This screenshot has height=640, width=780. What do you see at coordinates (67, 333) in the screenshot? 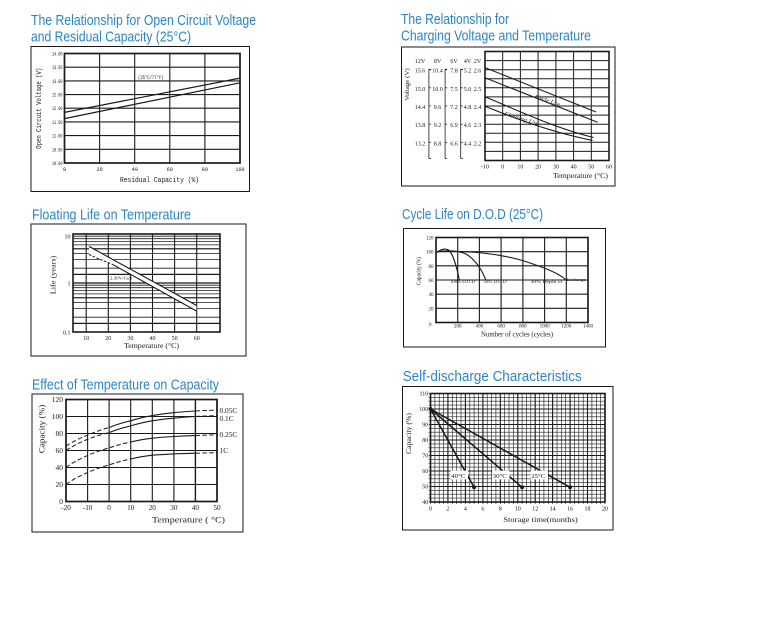
I see `svg-text: 0.1` at bounding box center [67, 333].